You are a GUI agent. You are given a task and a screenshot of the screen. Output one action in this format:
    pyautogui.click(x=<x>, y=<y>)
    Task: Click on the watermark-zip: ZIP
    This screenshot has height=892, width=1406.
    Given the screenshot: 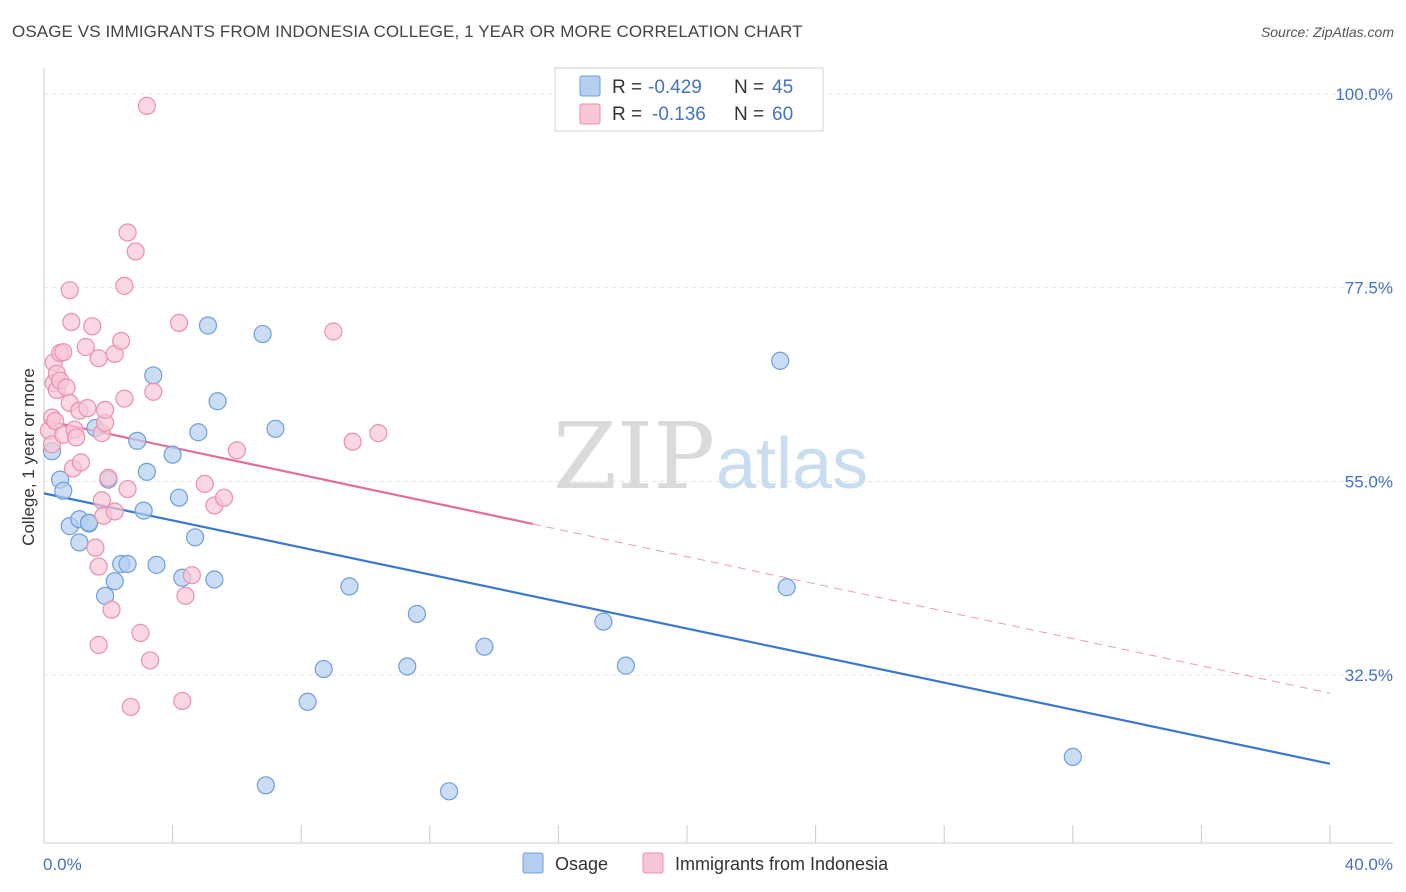 What is the action you would take?
    pyautogui.click(x=634, y=456)
    